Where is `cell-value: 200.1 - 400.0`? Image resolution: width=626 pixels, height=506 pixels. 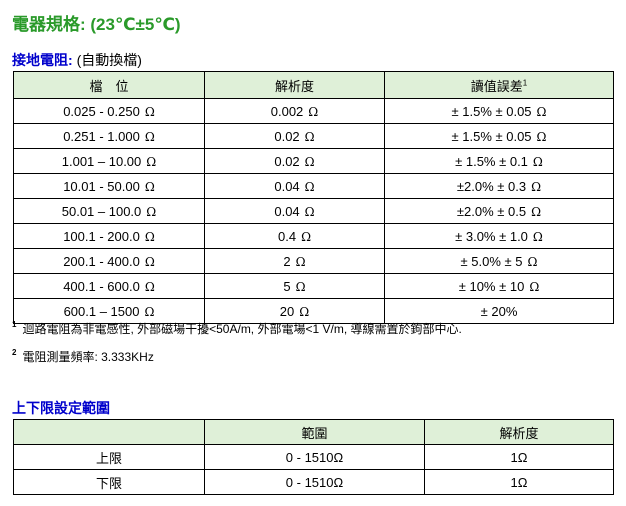 cell-value: 200.1 - 400.0 is located at coordinates (101, 261).